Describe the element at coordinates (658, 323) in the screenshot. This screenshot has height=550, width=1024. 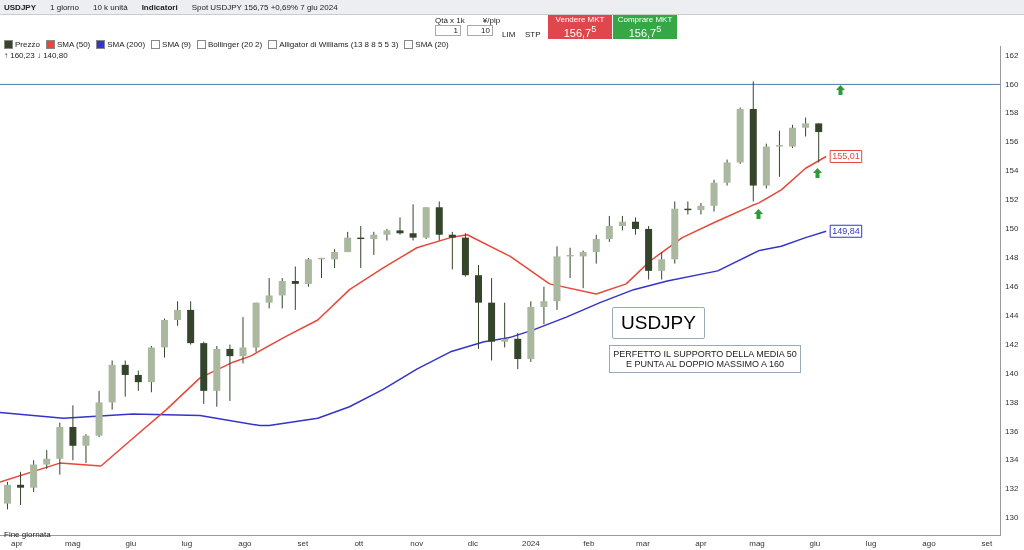
I see `annotation: USDJPY` at that location.